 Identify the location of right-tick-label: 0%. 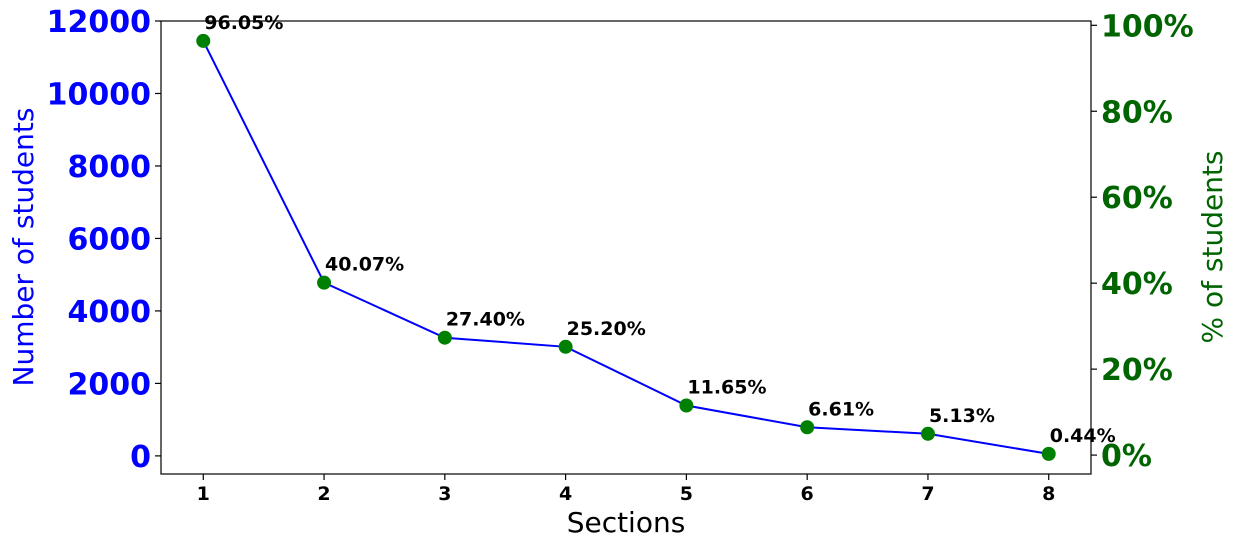
(1126, 456).